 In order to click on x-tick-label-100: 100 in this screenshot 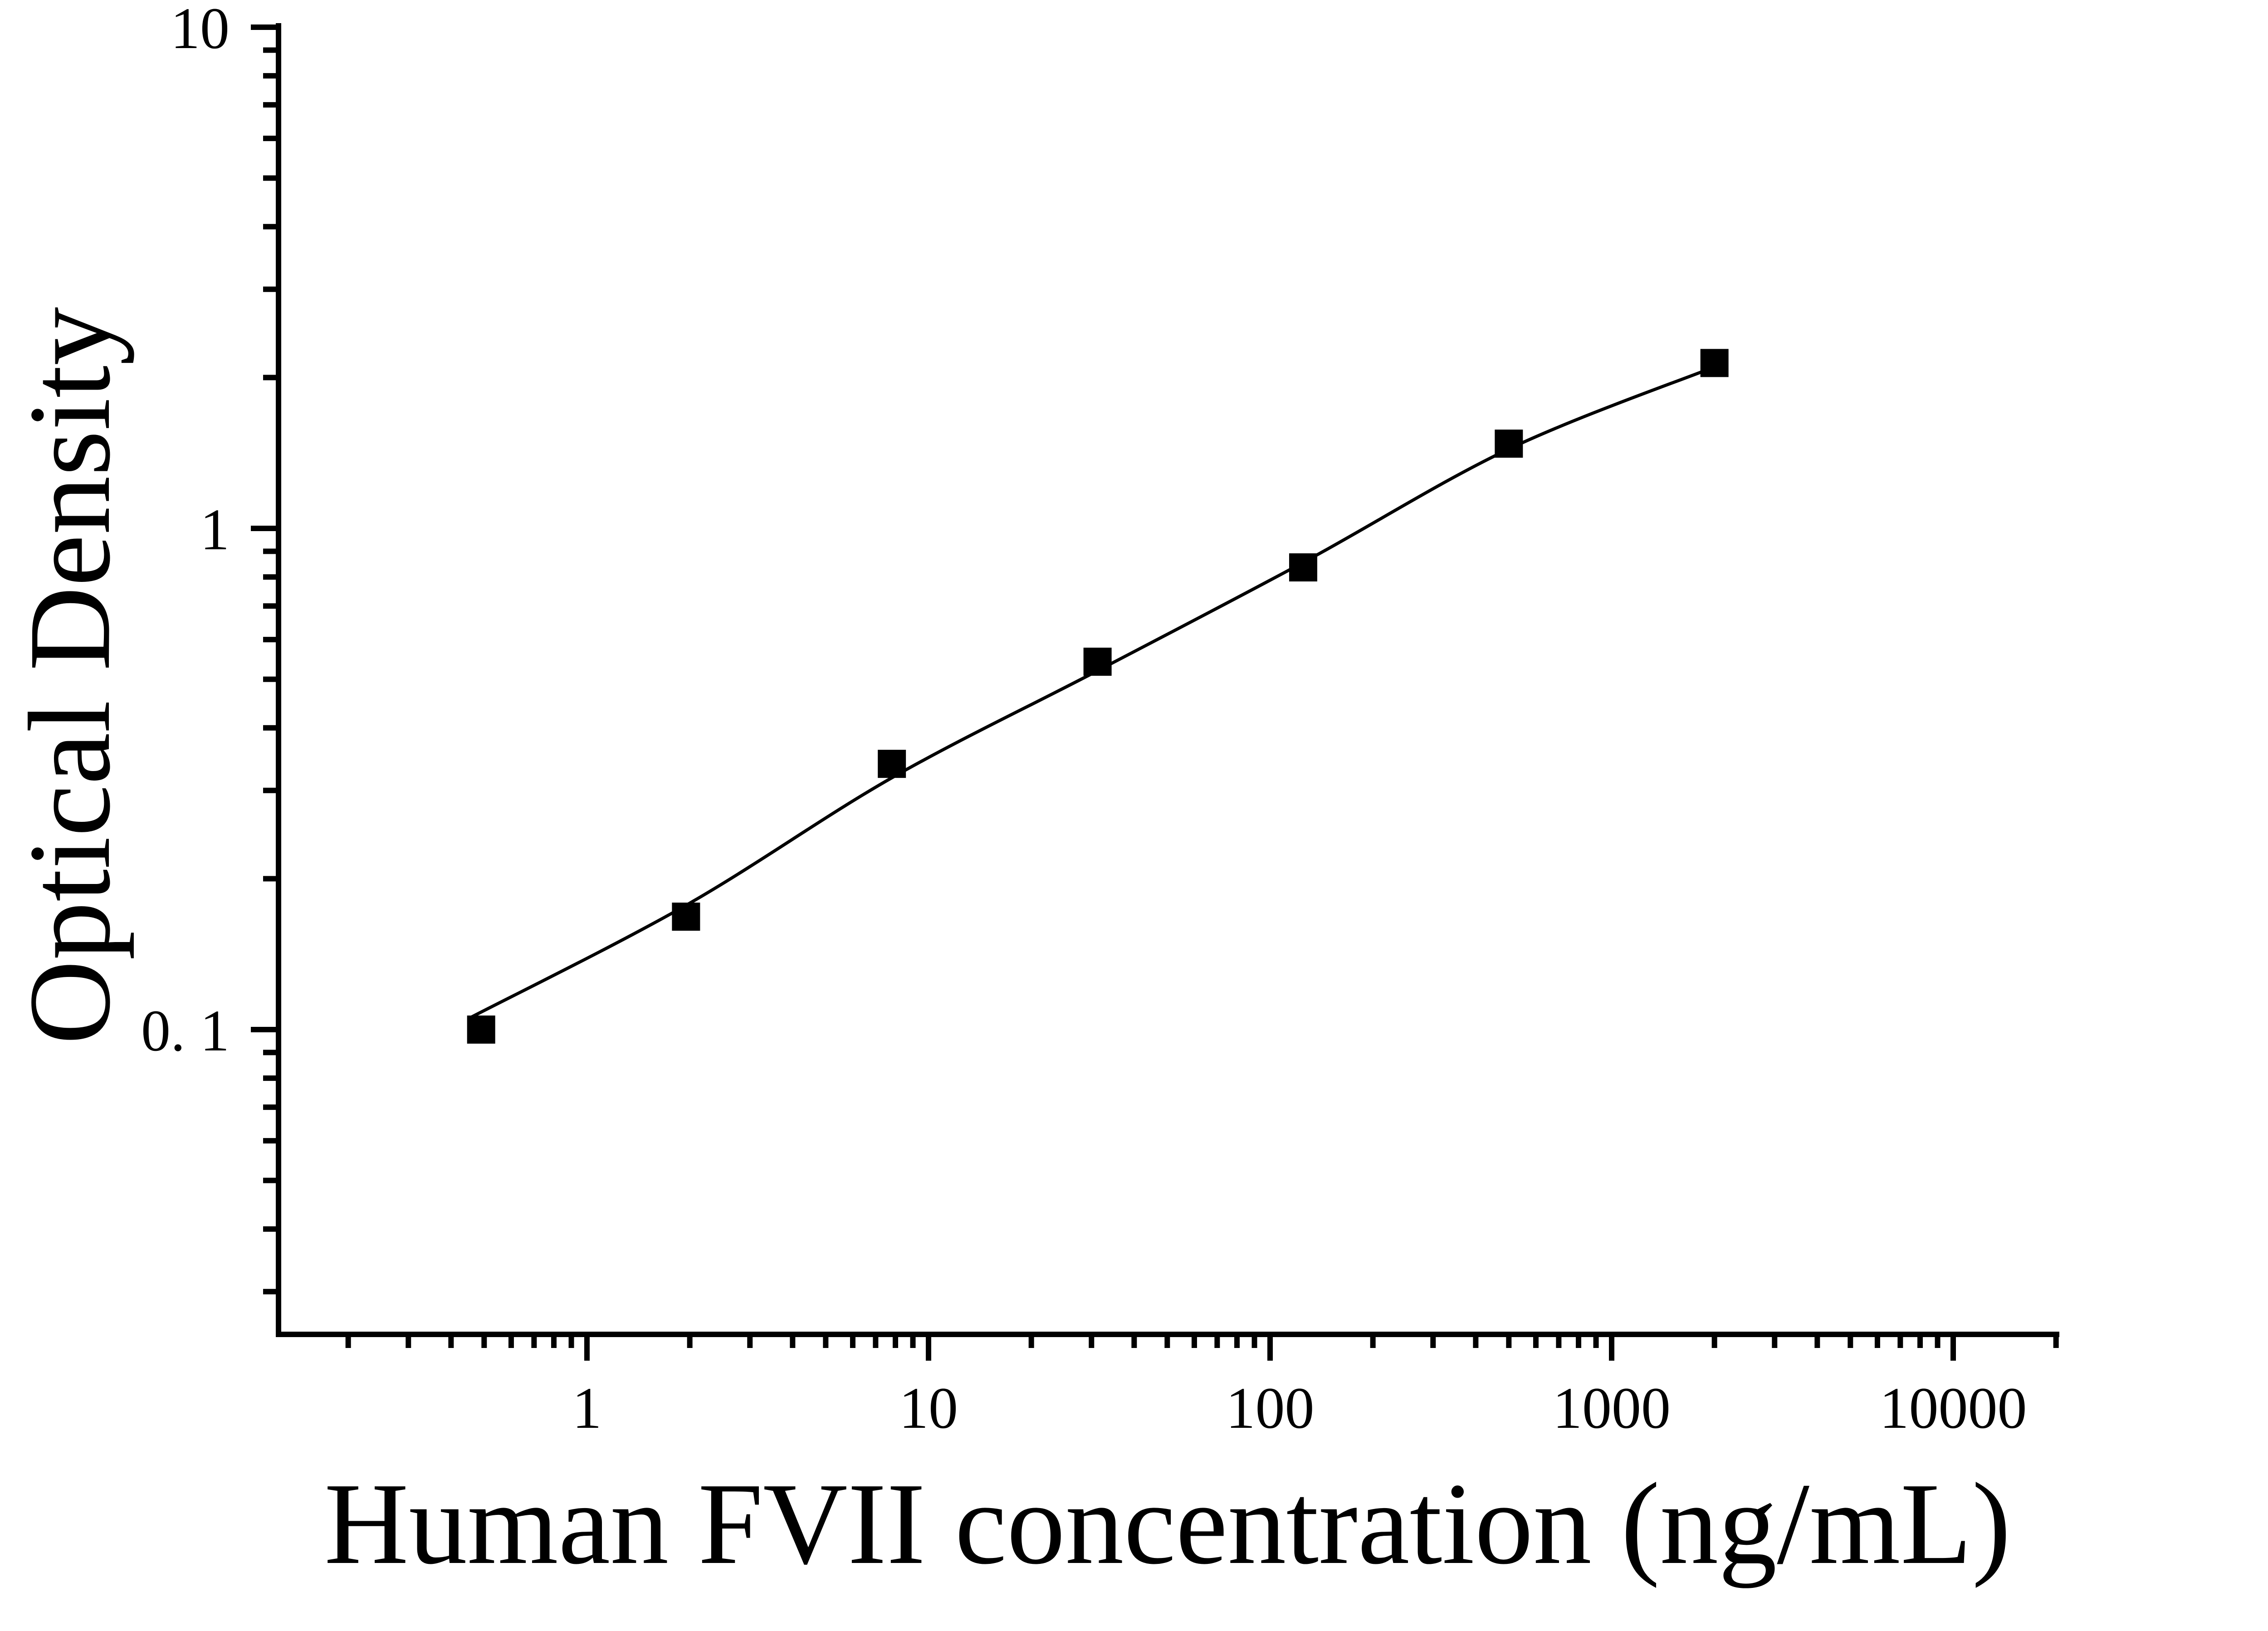, I will do `click(1270, 1408)`.